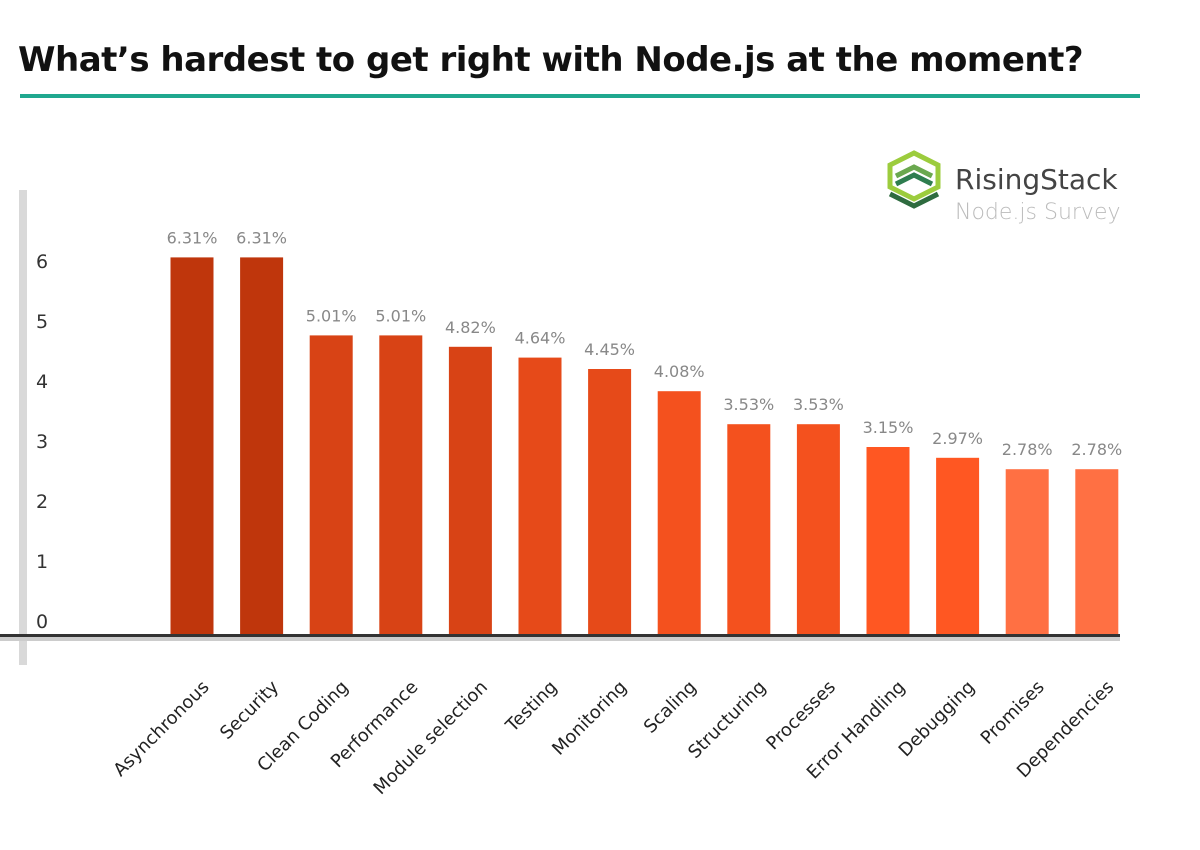 This screenshot has height=850, width=1200. I want to click on data-label: 2.97%, so click(957, 438).